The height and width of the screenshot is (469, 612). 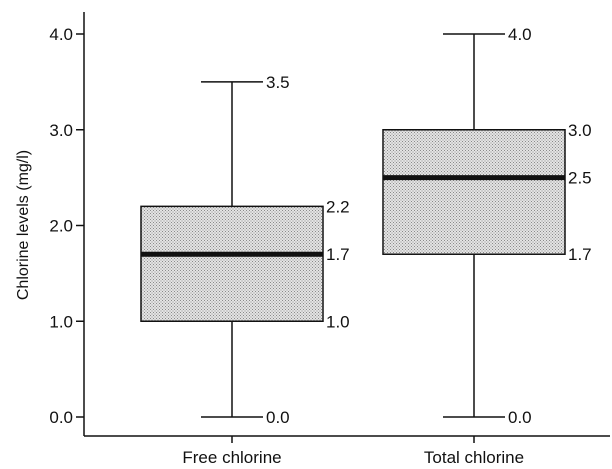 I want to click on median-value-label: 2.5, so click(x=580, y=178).